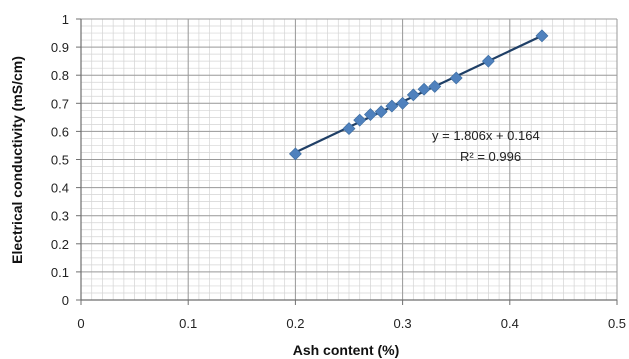 Image resolution: width=629 pixels, height=359 pixels. Describe the element at coordinates (17, 160) in the screenshot. I see `y-axis-title: Electrical conductivity (mS/cm)` at that location.